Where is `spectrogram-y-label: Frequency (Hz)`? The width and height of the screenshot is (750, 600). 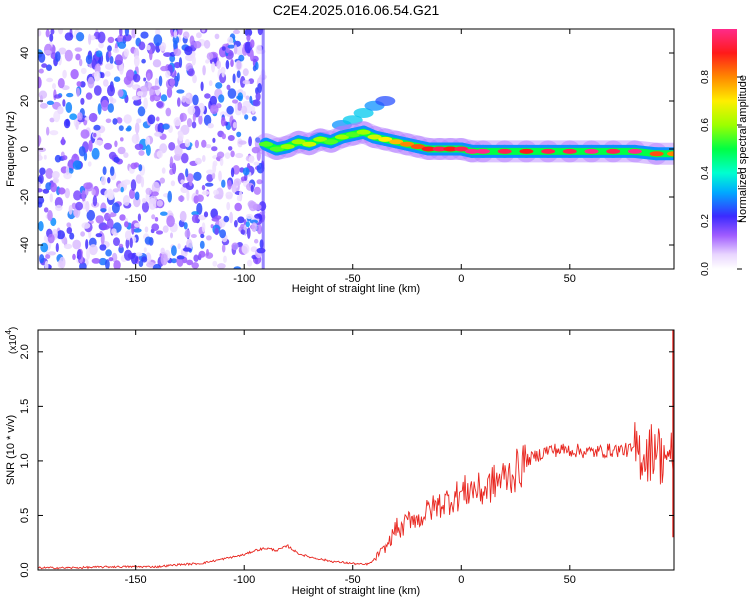 spectrogram-y-label: Frequency (Hz) is located at coordinates (11, 149).